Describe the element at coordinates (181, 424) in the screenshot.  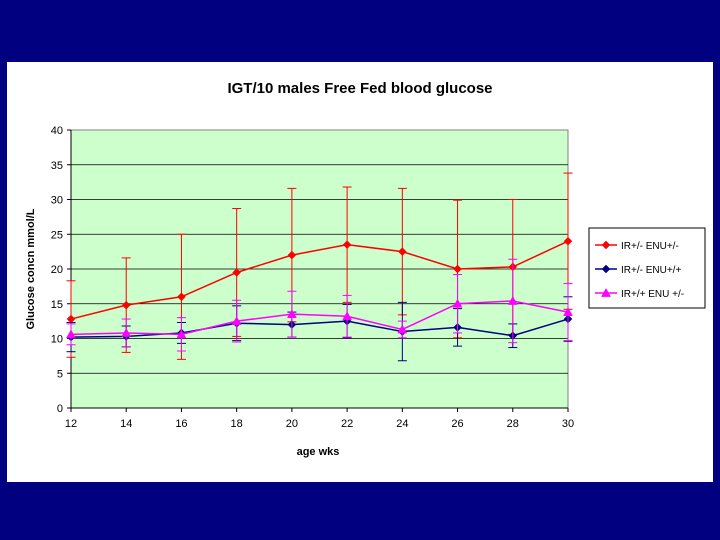
I see `x-tick-label: 16` at that location.